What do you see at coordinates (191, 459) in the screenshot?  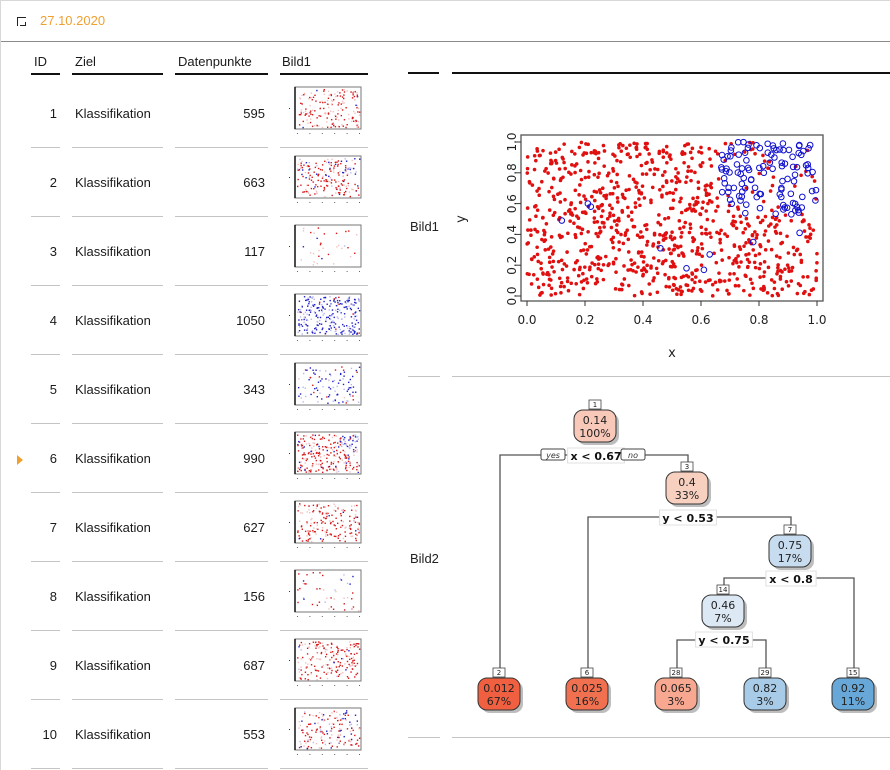 I see `table-row: 6 Klassifikation 990` at bounding box center [191, 459].